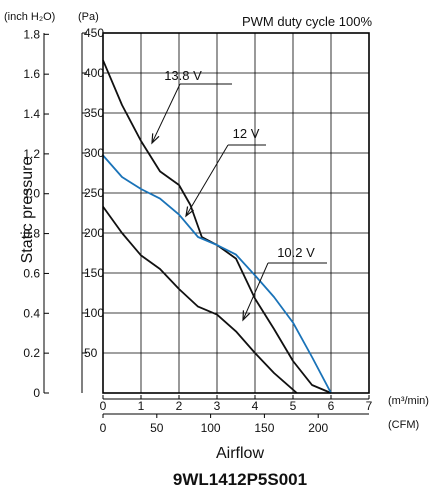 This screenshot has width=436, height=491. Describe the element at coordinates (246, 133) in the screenshot. I see `callout-label: 12 V` at that location.